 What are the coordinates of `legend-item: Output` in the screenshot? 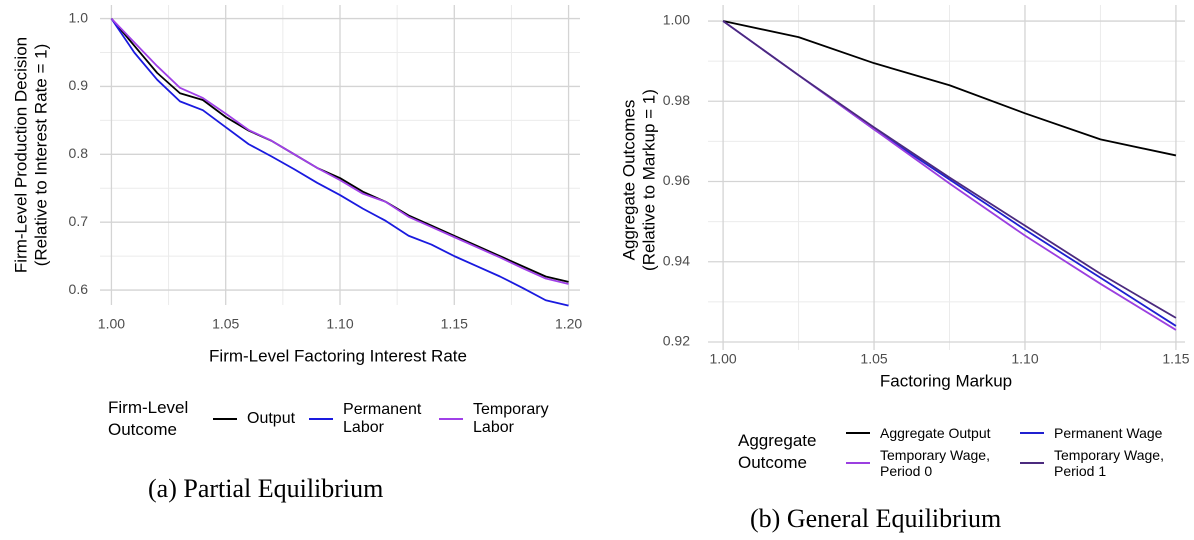 It's located at (254, 419).